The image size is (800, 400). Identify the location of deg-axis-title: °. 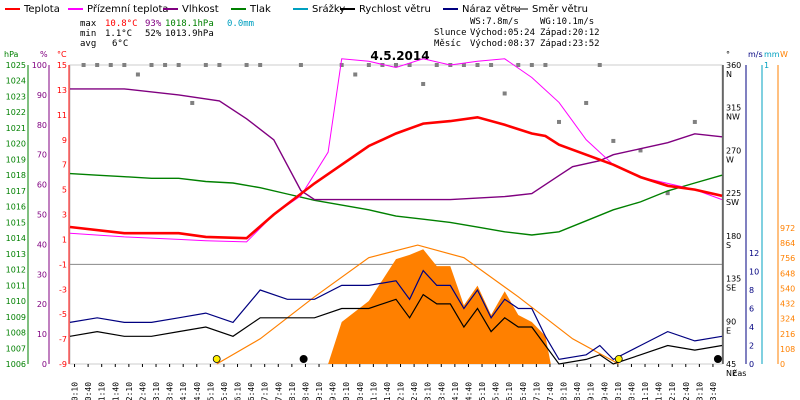
(728, 54).